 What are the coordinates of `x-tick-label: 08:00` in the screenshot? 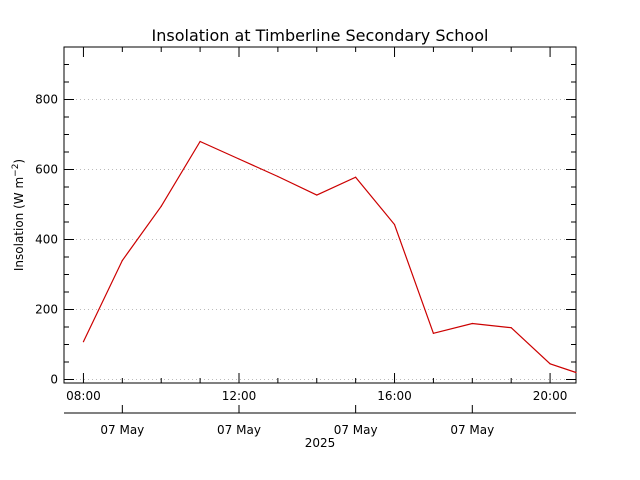 It's located at (83, 396).